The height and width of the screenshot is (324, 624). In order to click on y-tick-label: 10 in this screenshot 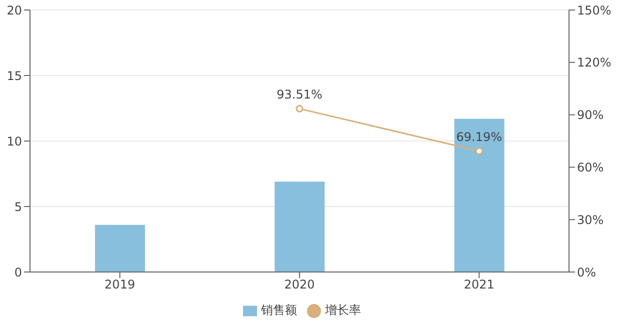, I will do `click(14, 141)`.